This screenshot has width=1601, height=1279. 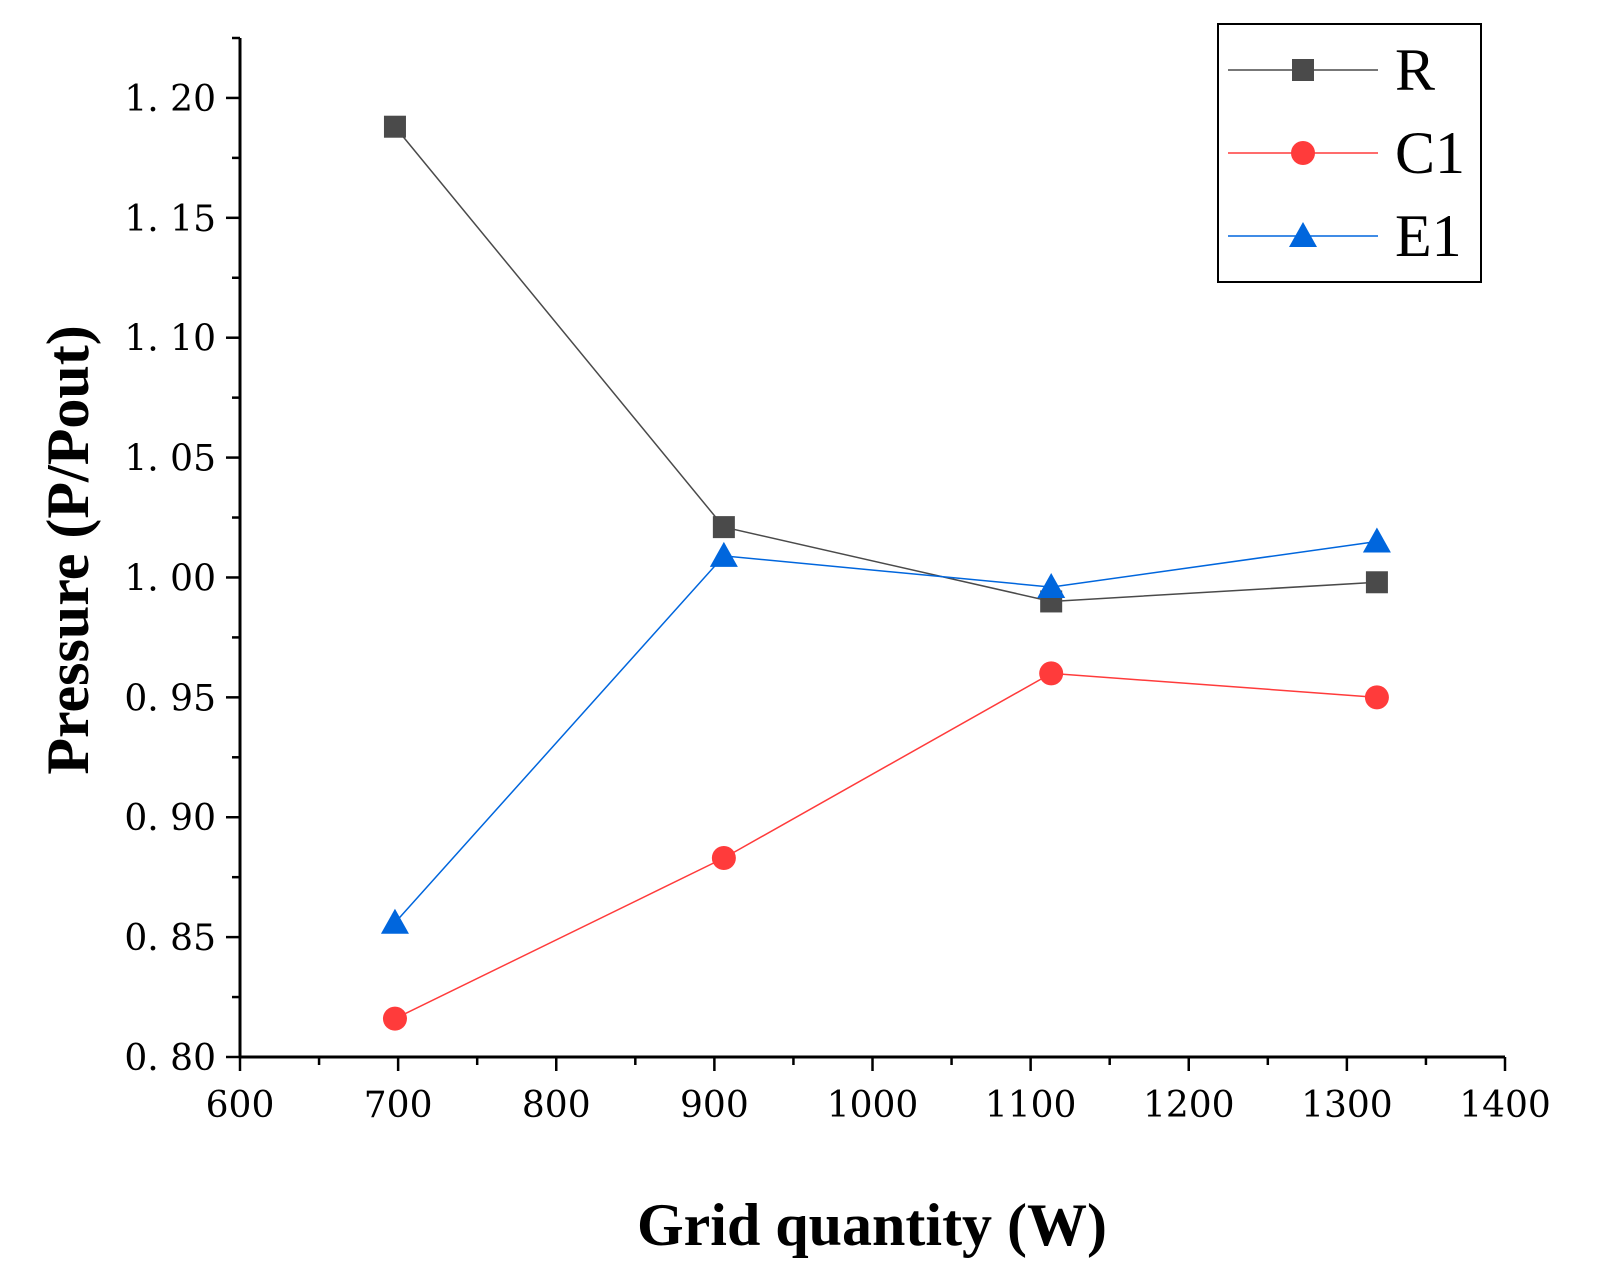 What do you see at coordinates (170, 578) in the screenshot?
I see `y-tick-label: 1. 00` at bounding box center [170, 578].